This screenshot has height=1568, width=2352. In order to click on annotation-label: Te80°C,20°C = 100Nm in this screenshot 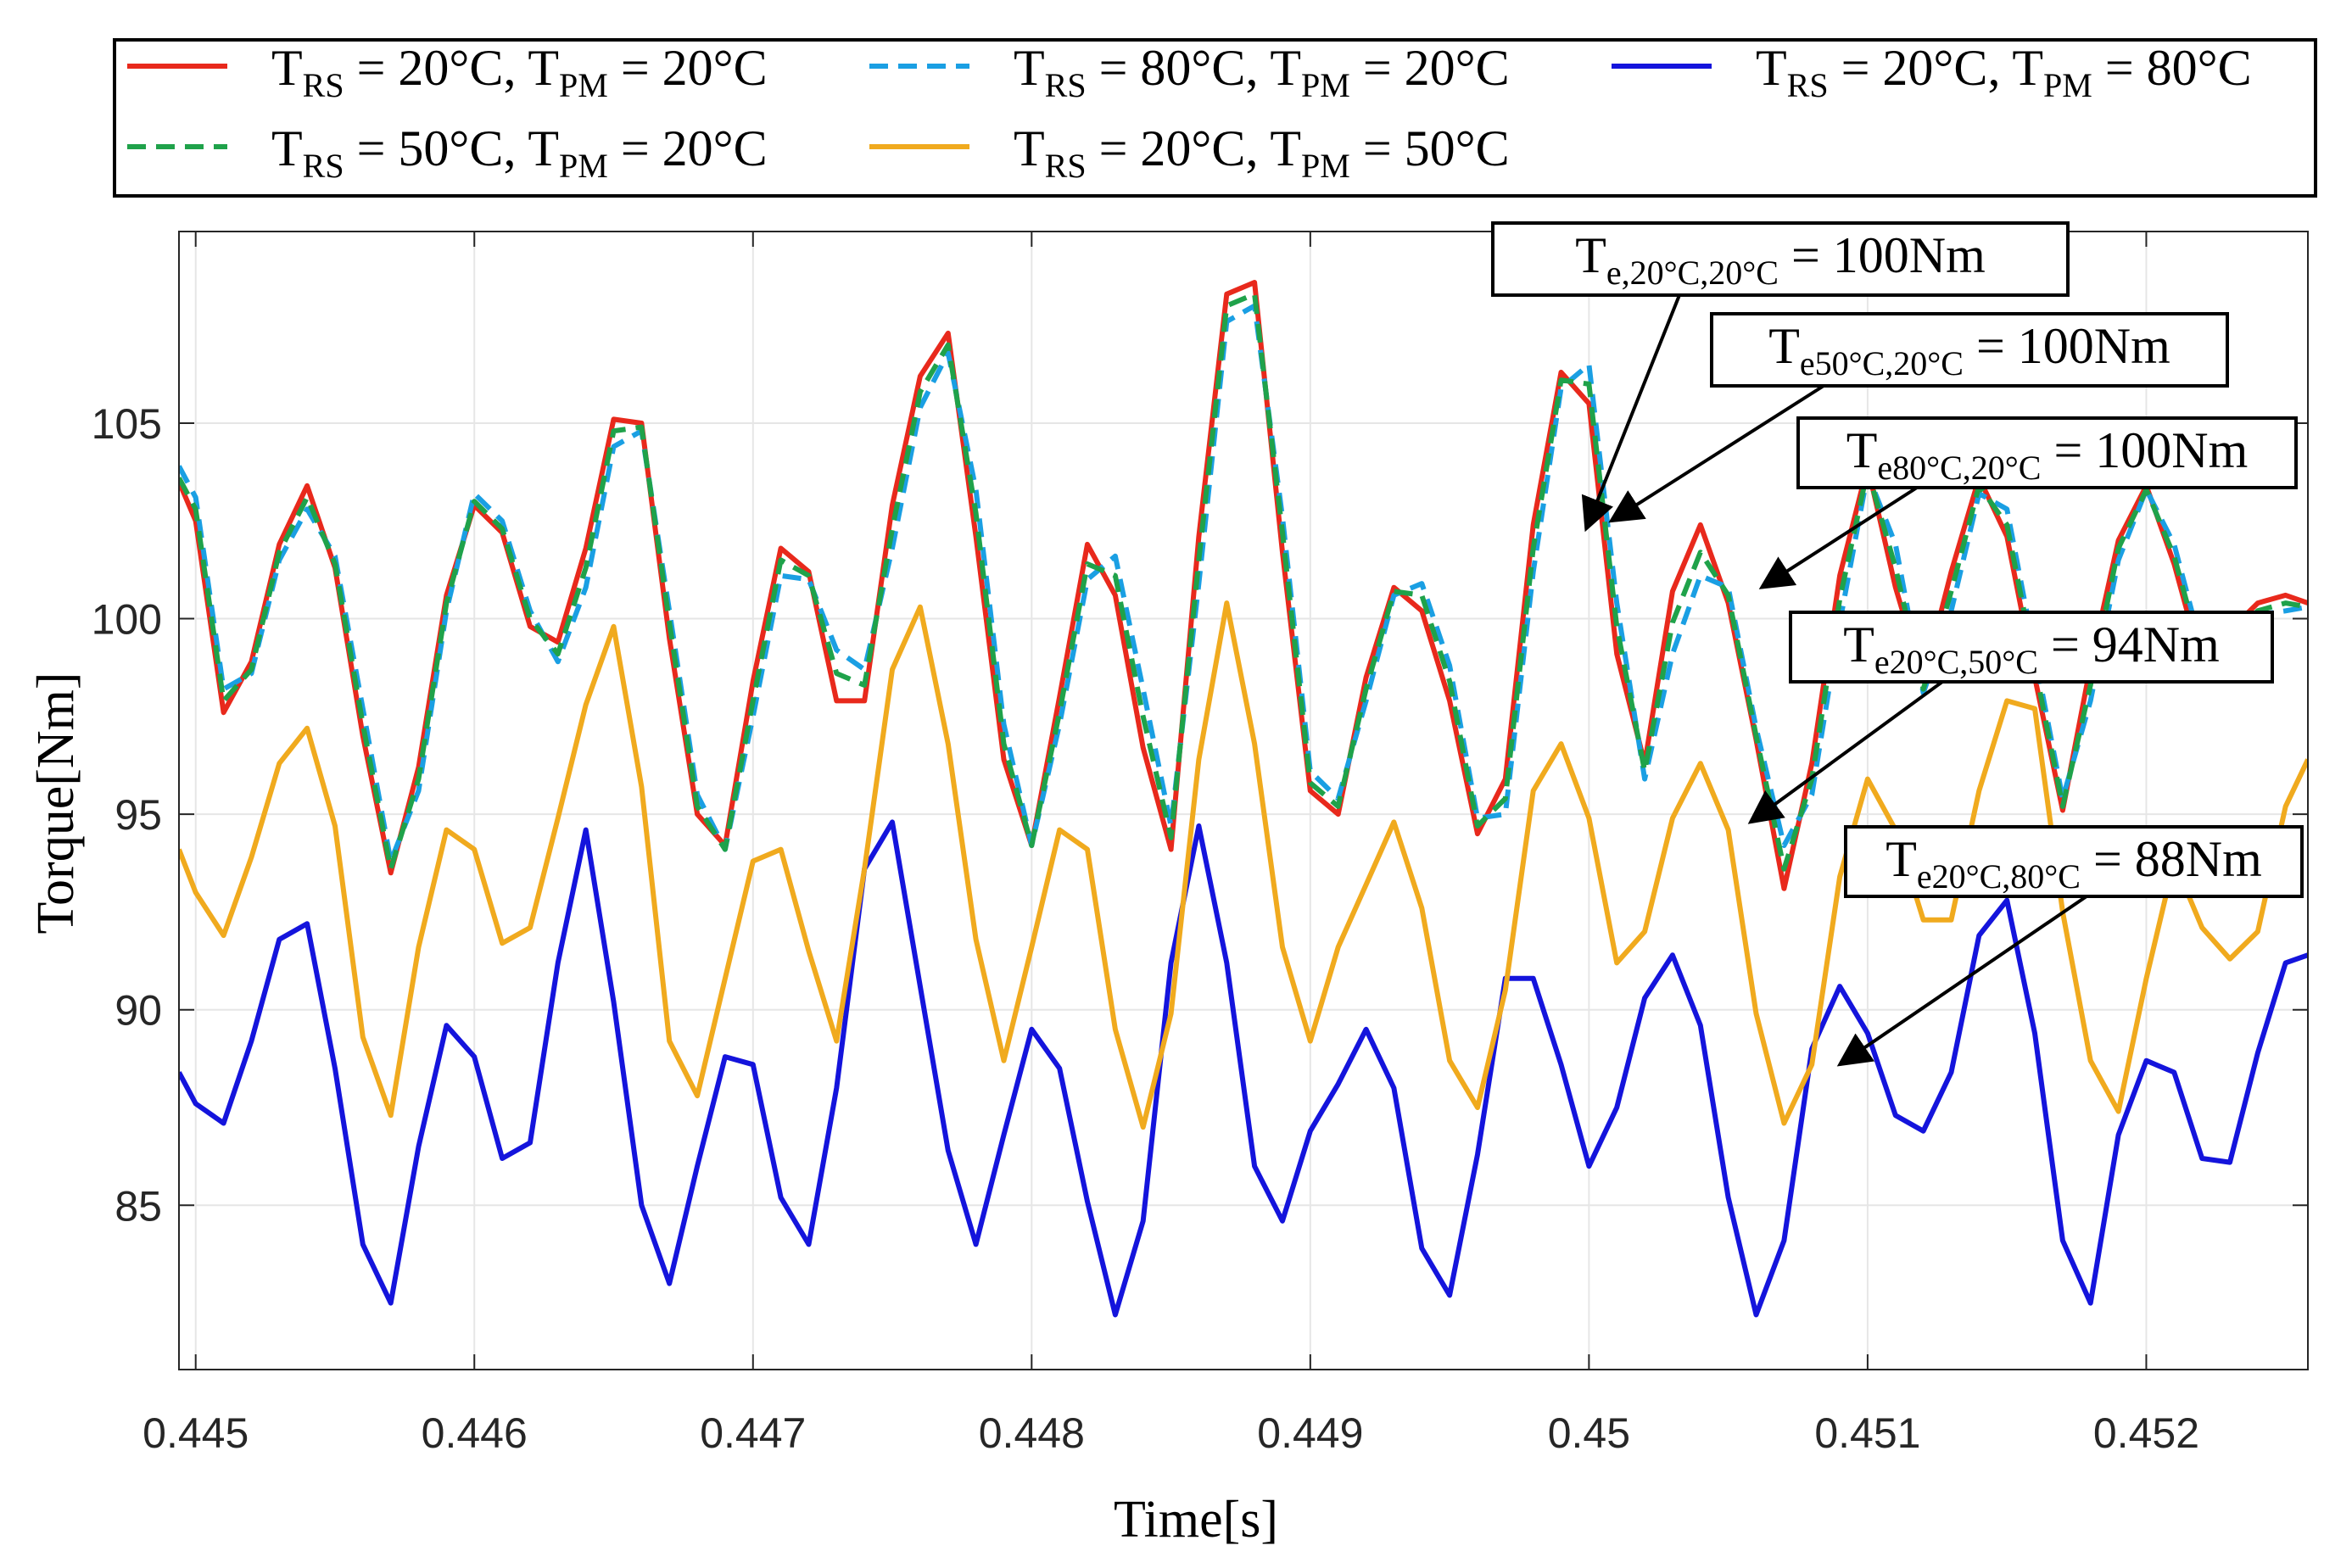, I will do `click(2047, 455)`.